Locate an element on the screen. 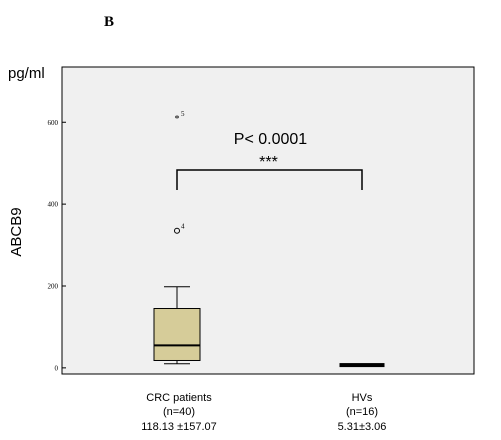 The height and width of the screenshot is (440, 501). category-n: (n=40) is located at coordinates (179, 412).